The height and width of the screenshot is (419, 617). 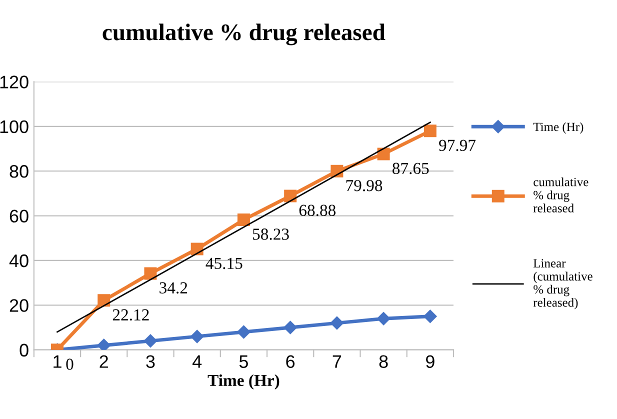 What do you see at coordinates (558, 128) in the screenshot?
I see `legend-label: Time (Hr)` at bounding box center [558, 128].